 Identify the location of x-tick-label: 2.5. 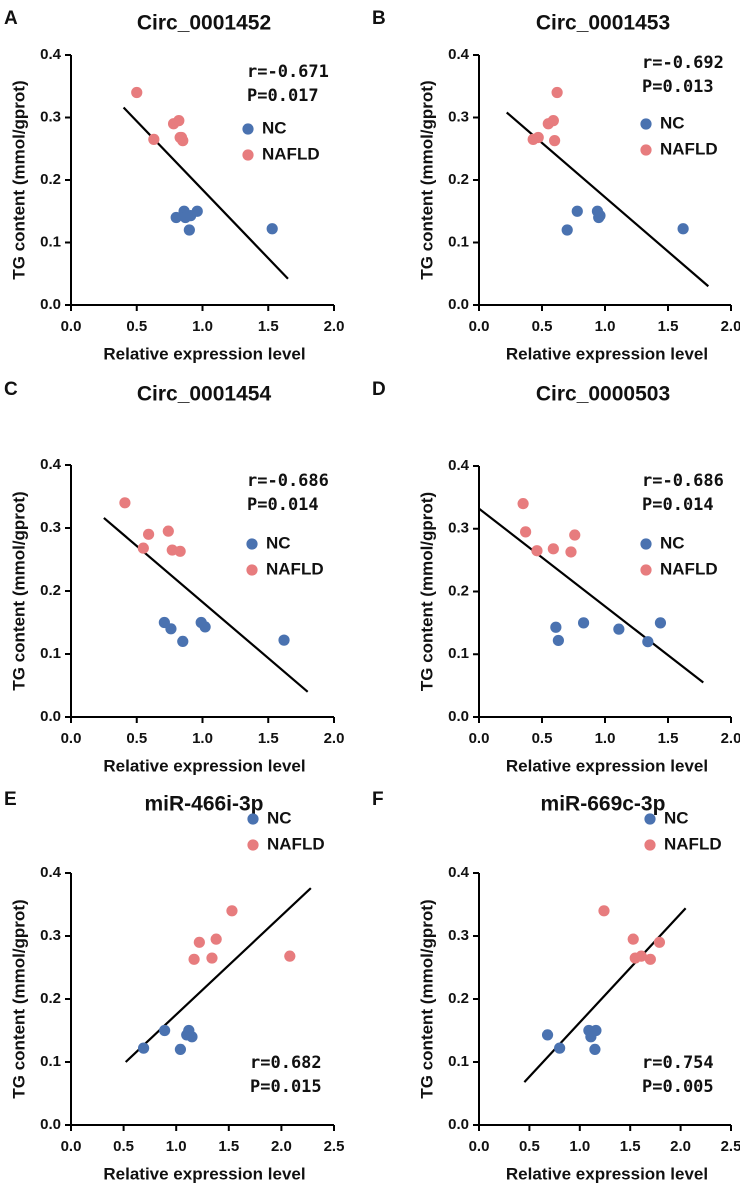
(334, 1146).